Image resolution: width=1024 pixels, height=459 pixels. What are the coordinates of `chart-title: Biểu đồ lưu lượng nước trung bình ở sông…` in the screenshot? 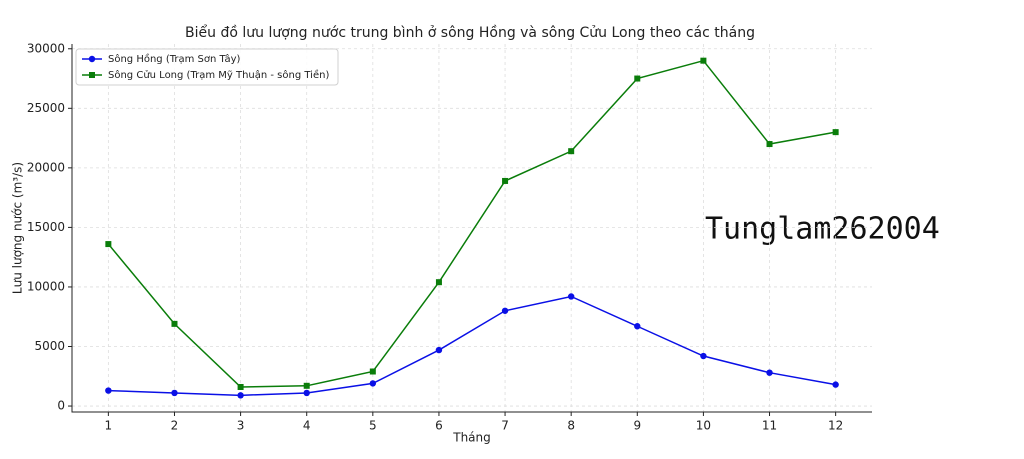 It's located at (470, 32).